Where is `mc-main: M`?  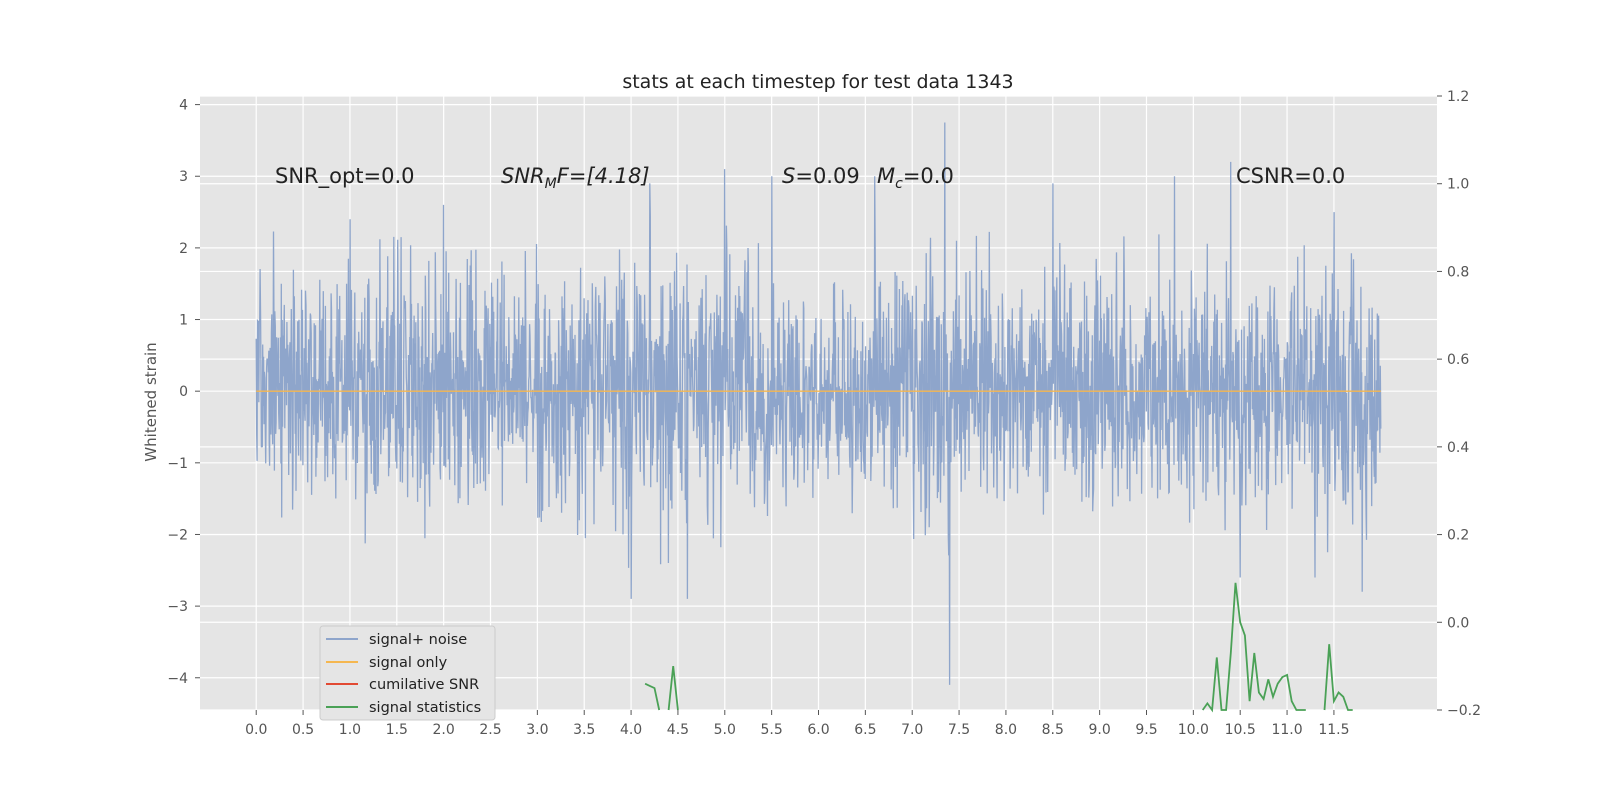 mc-main: M is located at coordinates (886, 176).